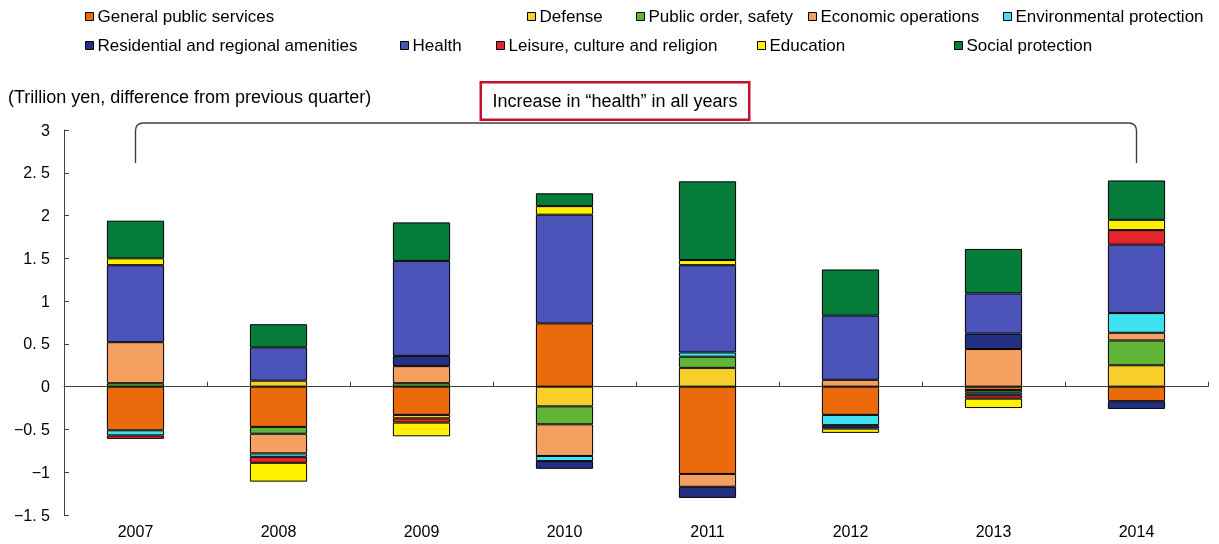 This screenshot has width=1219, height=544. What do you see at coordinates (807, 45) in the screenshot?
I see `legend-label: Education` at bounding box center [807, 45].